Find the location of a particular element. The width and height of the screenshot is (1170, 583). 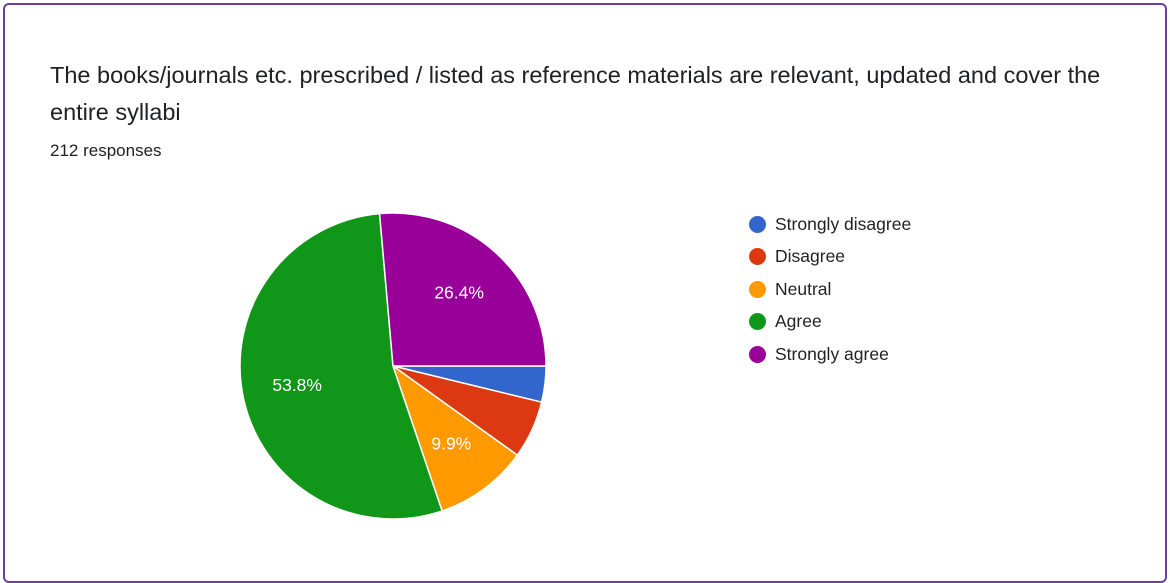

legend-label: Strongly agree is located at coordinates (832, 353).